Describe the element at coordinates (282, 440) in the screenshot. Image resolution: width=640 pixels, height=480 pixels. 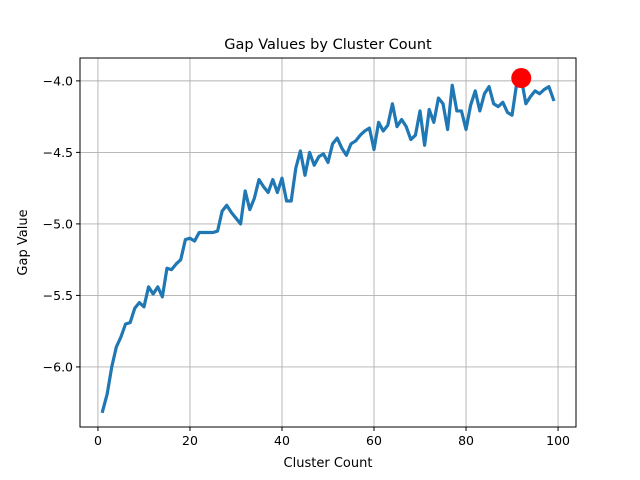
I see `x-tick-label: 40` at that location.